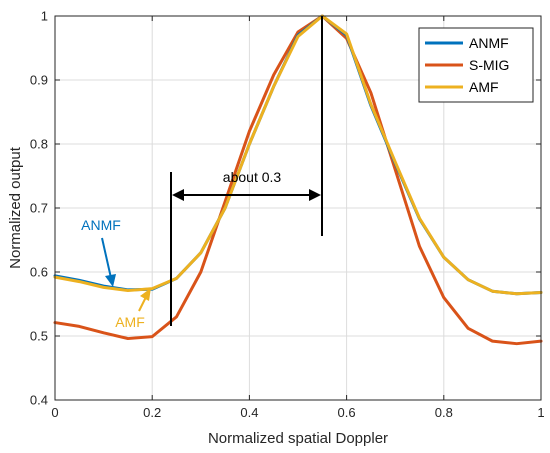 This screenshot has height=453, width=550. I want to click on y-tick-label: 0.4, so click(39, 400).